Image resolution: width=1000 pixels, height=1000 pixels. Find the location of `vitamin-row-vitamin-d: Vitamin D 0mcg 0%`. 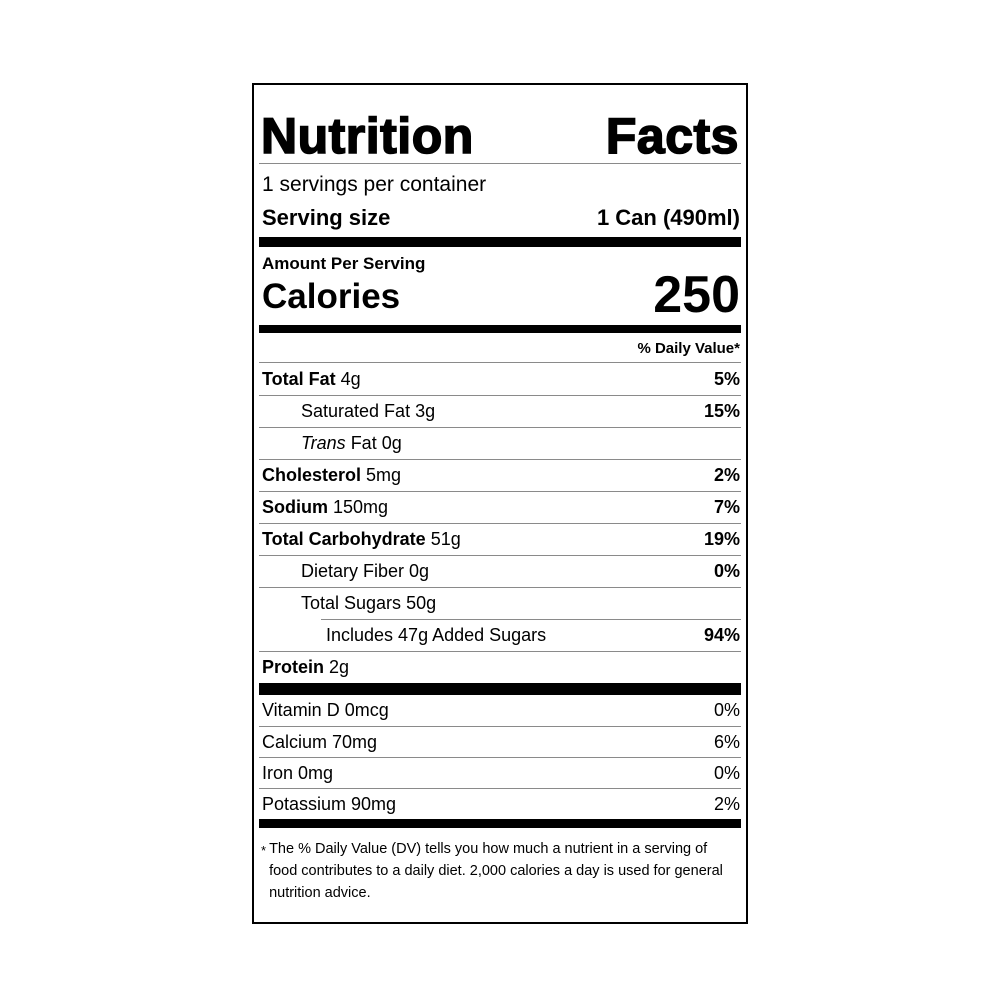

vitamin-row-vitamin-d: Vitamin D 0mcg 0% is located at coordinates (500, 710).